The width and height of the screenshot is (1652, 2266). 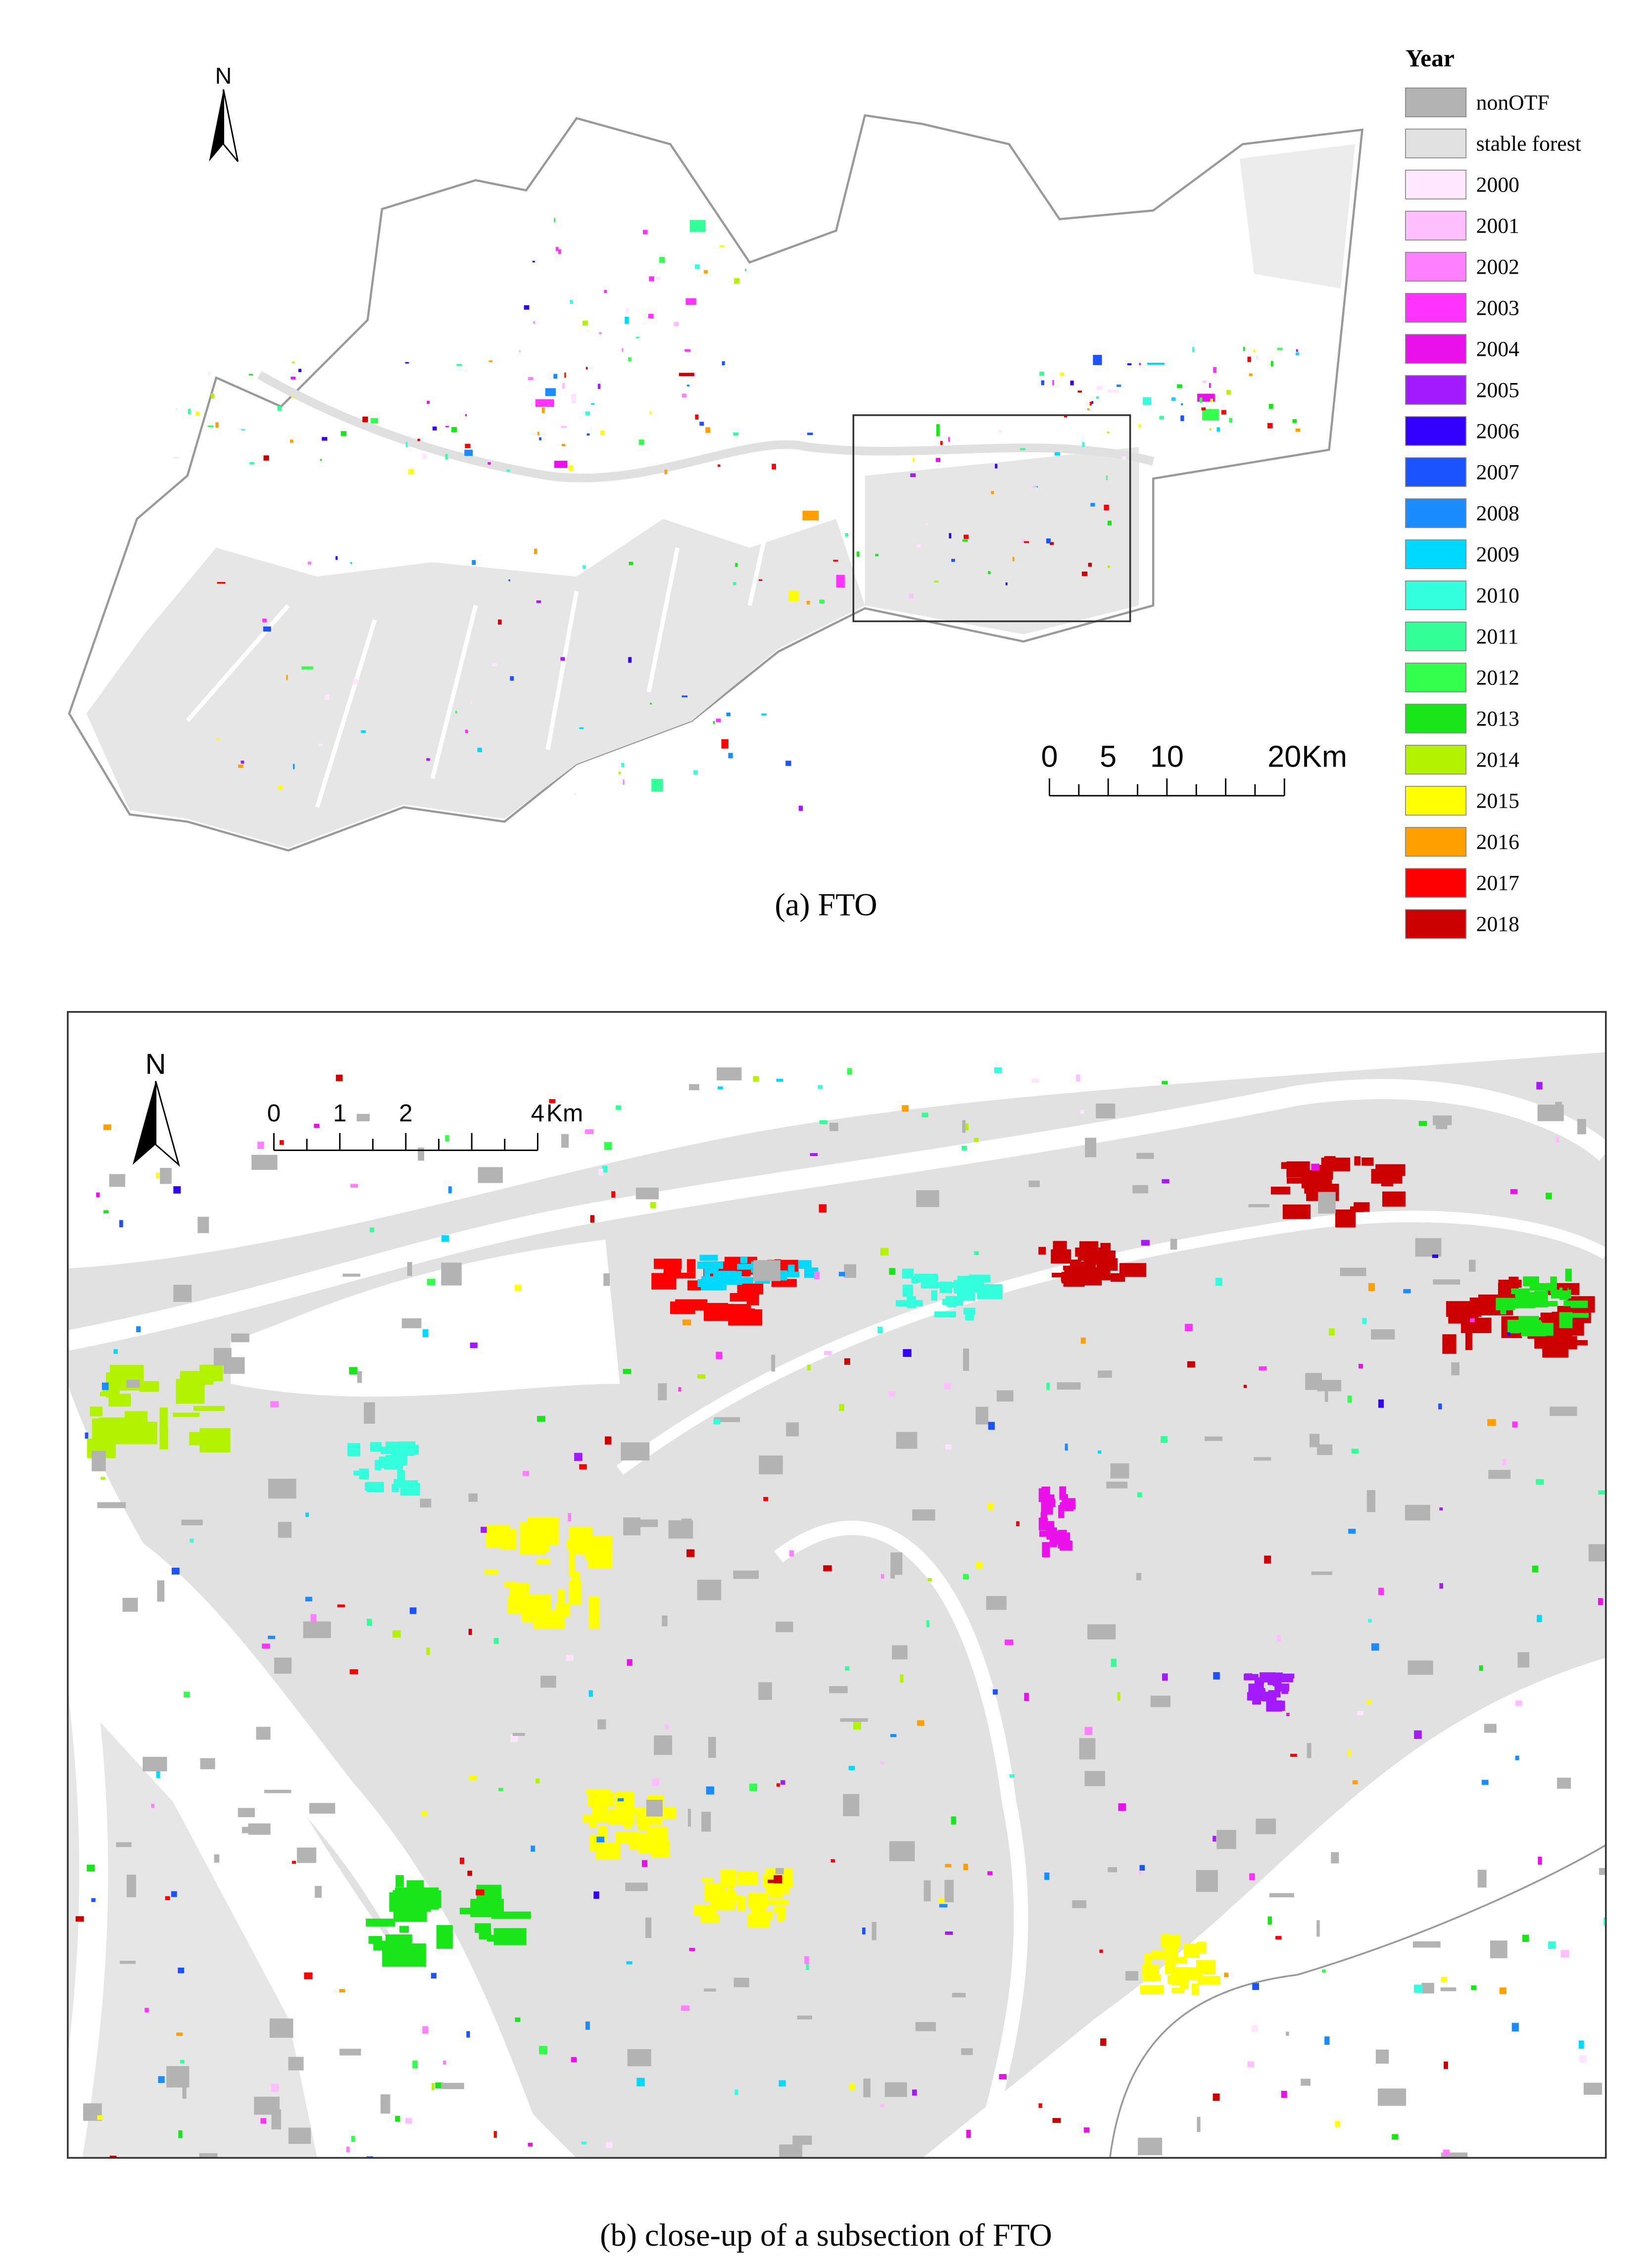 I want to click on forest-area, so click(x=475, y=683).